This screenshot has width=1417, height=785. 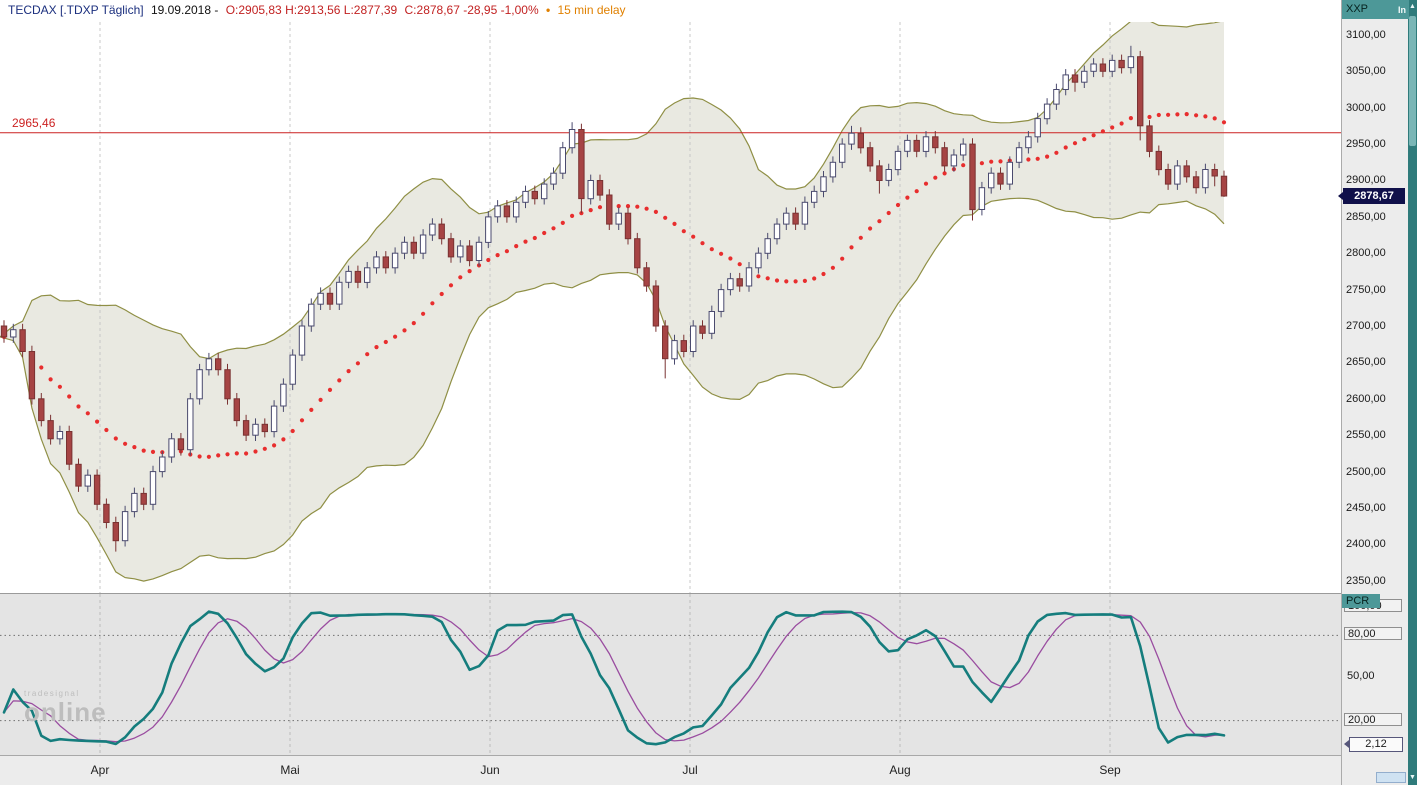 What do you see at coordinates (1371, 195) in the screenshot?
I see `current-price-tag: 2878,67` at bounding box center [1371, 195].